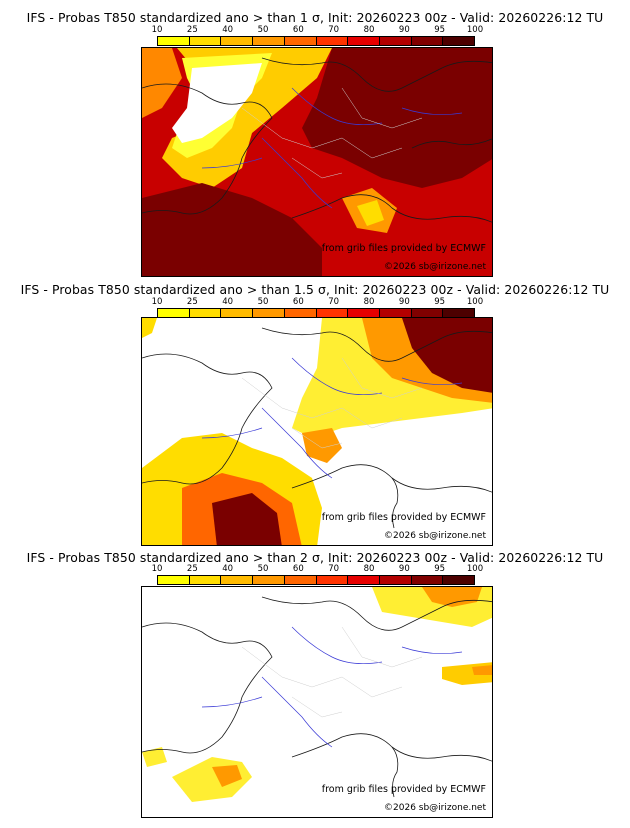  Describe the element at coordinates (217, 103) in the screenshot. I see `probability-zone-none` at that location.